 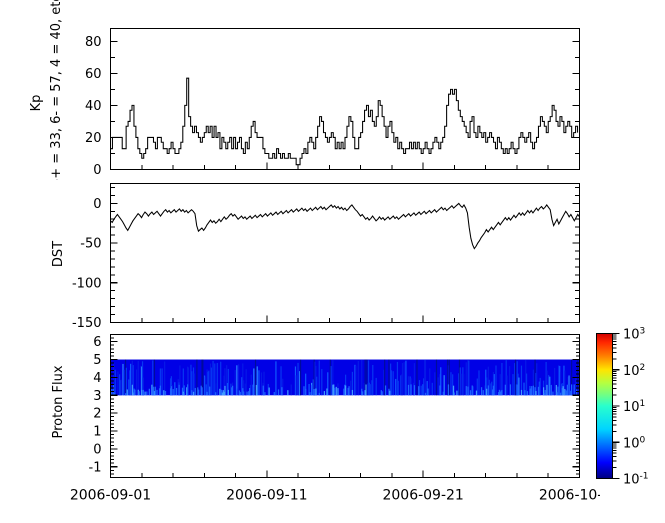 I want to click on dst-y-tick-label: -100, so click(x=87, y=283).